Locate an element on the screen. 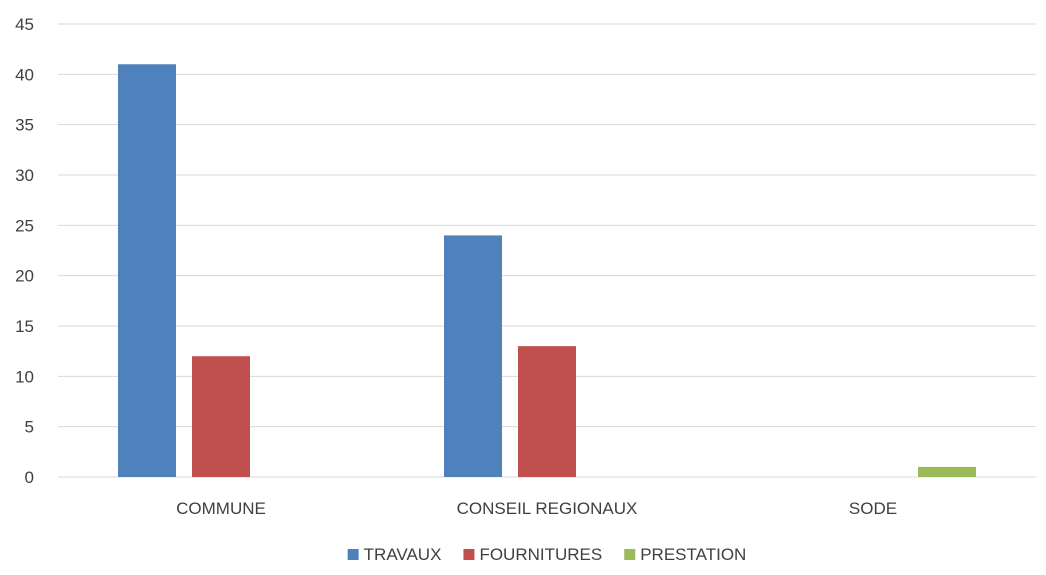  y-axis-tick-labels: 0 5 10 15 20 25 30 35 40 45 is located at coordinates (24, 251).